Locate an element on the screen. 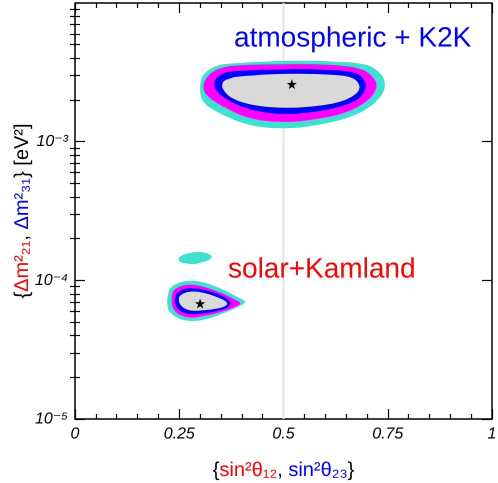 This screenshot has height=483, width=498. x-tick-label: 0.25 is located at coordinates (179, 434).